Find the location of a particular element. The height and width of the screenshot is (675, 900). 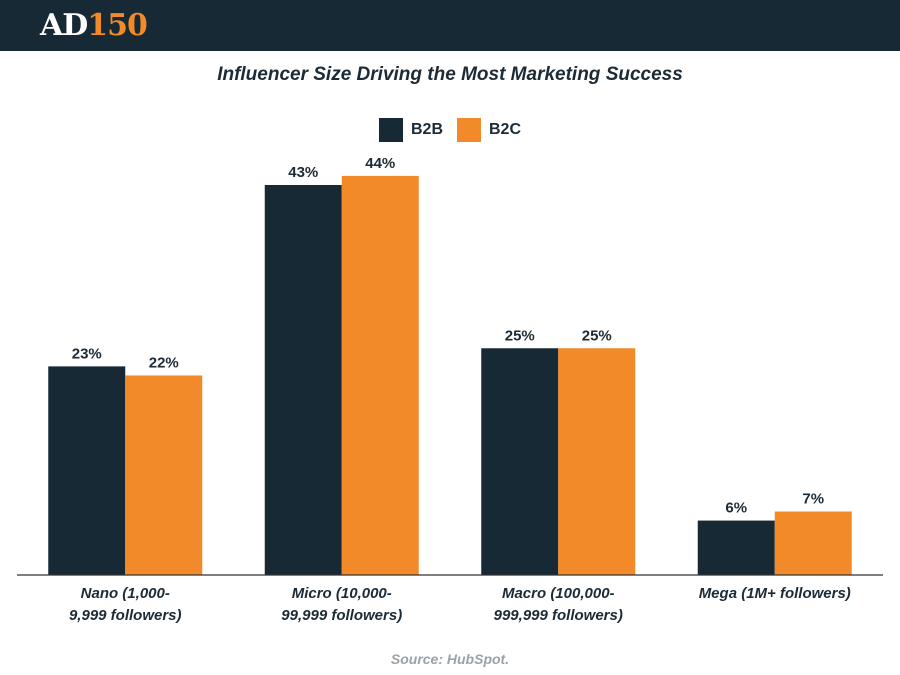

legend-item-b2b: B2B is located at coordinates (410, 130).